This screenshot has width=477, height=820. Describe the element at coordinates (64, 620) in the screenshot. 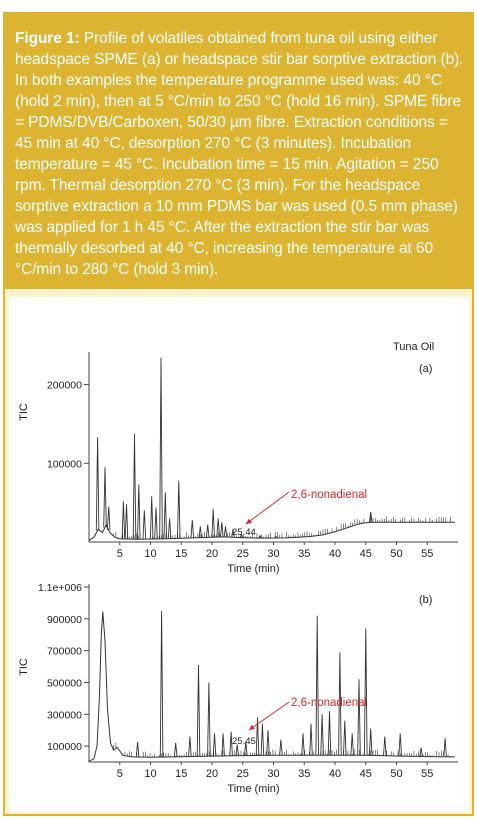

I see `panel-b-y-tick-label: 900000` at that location.